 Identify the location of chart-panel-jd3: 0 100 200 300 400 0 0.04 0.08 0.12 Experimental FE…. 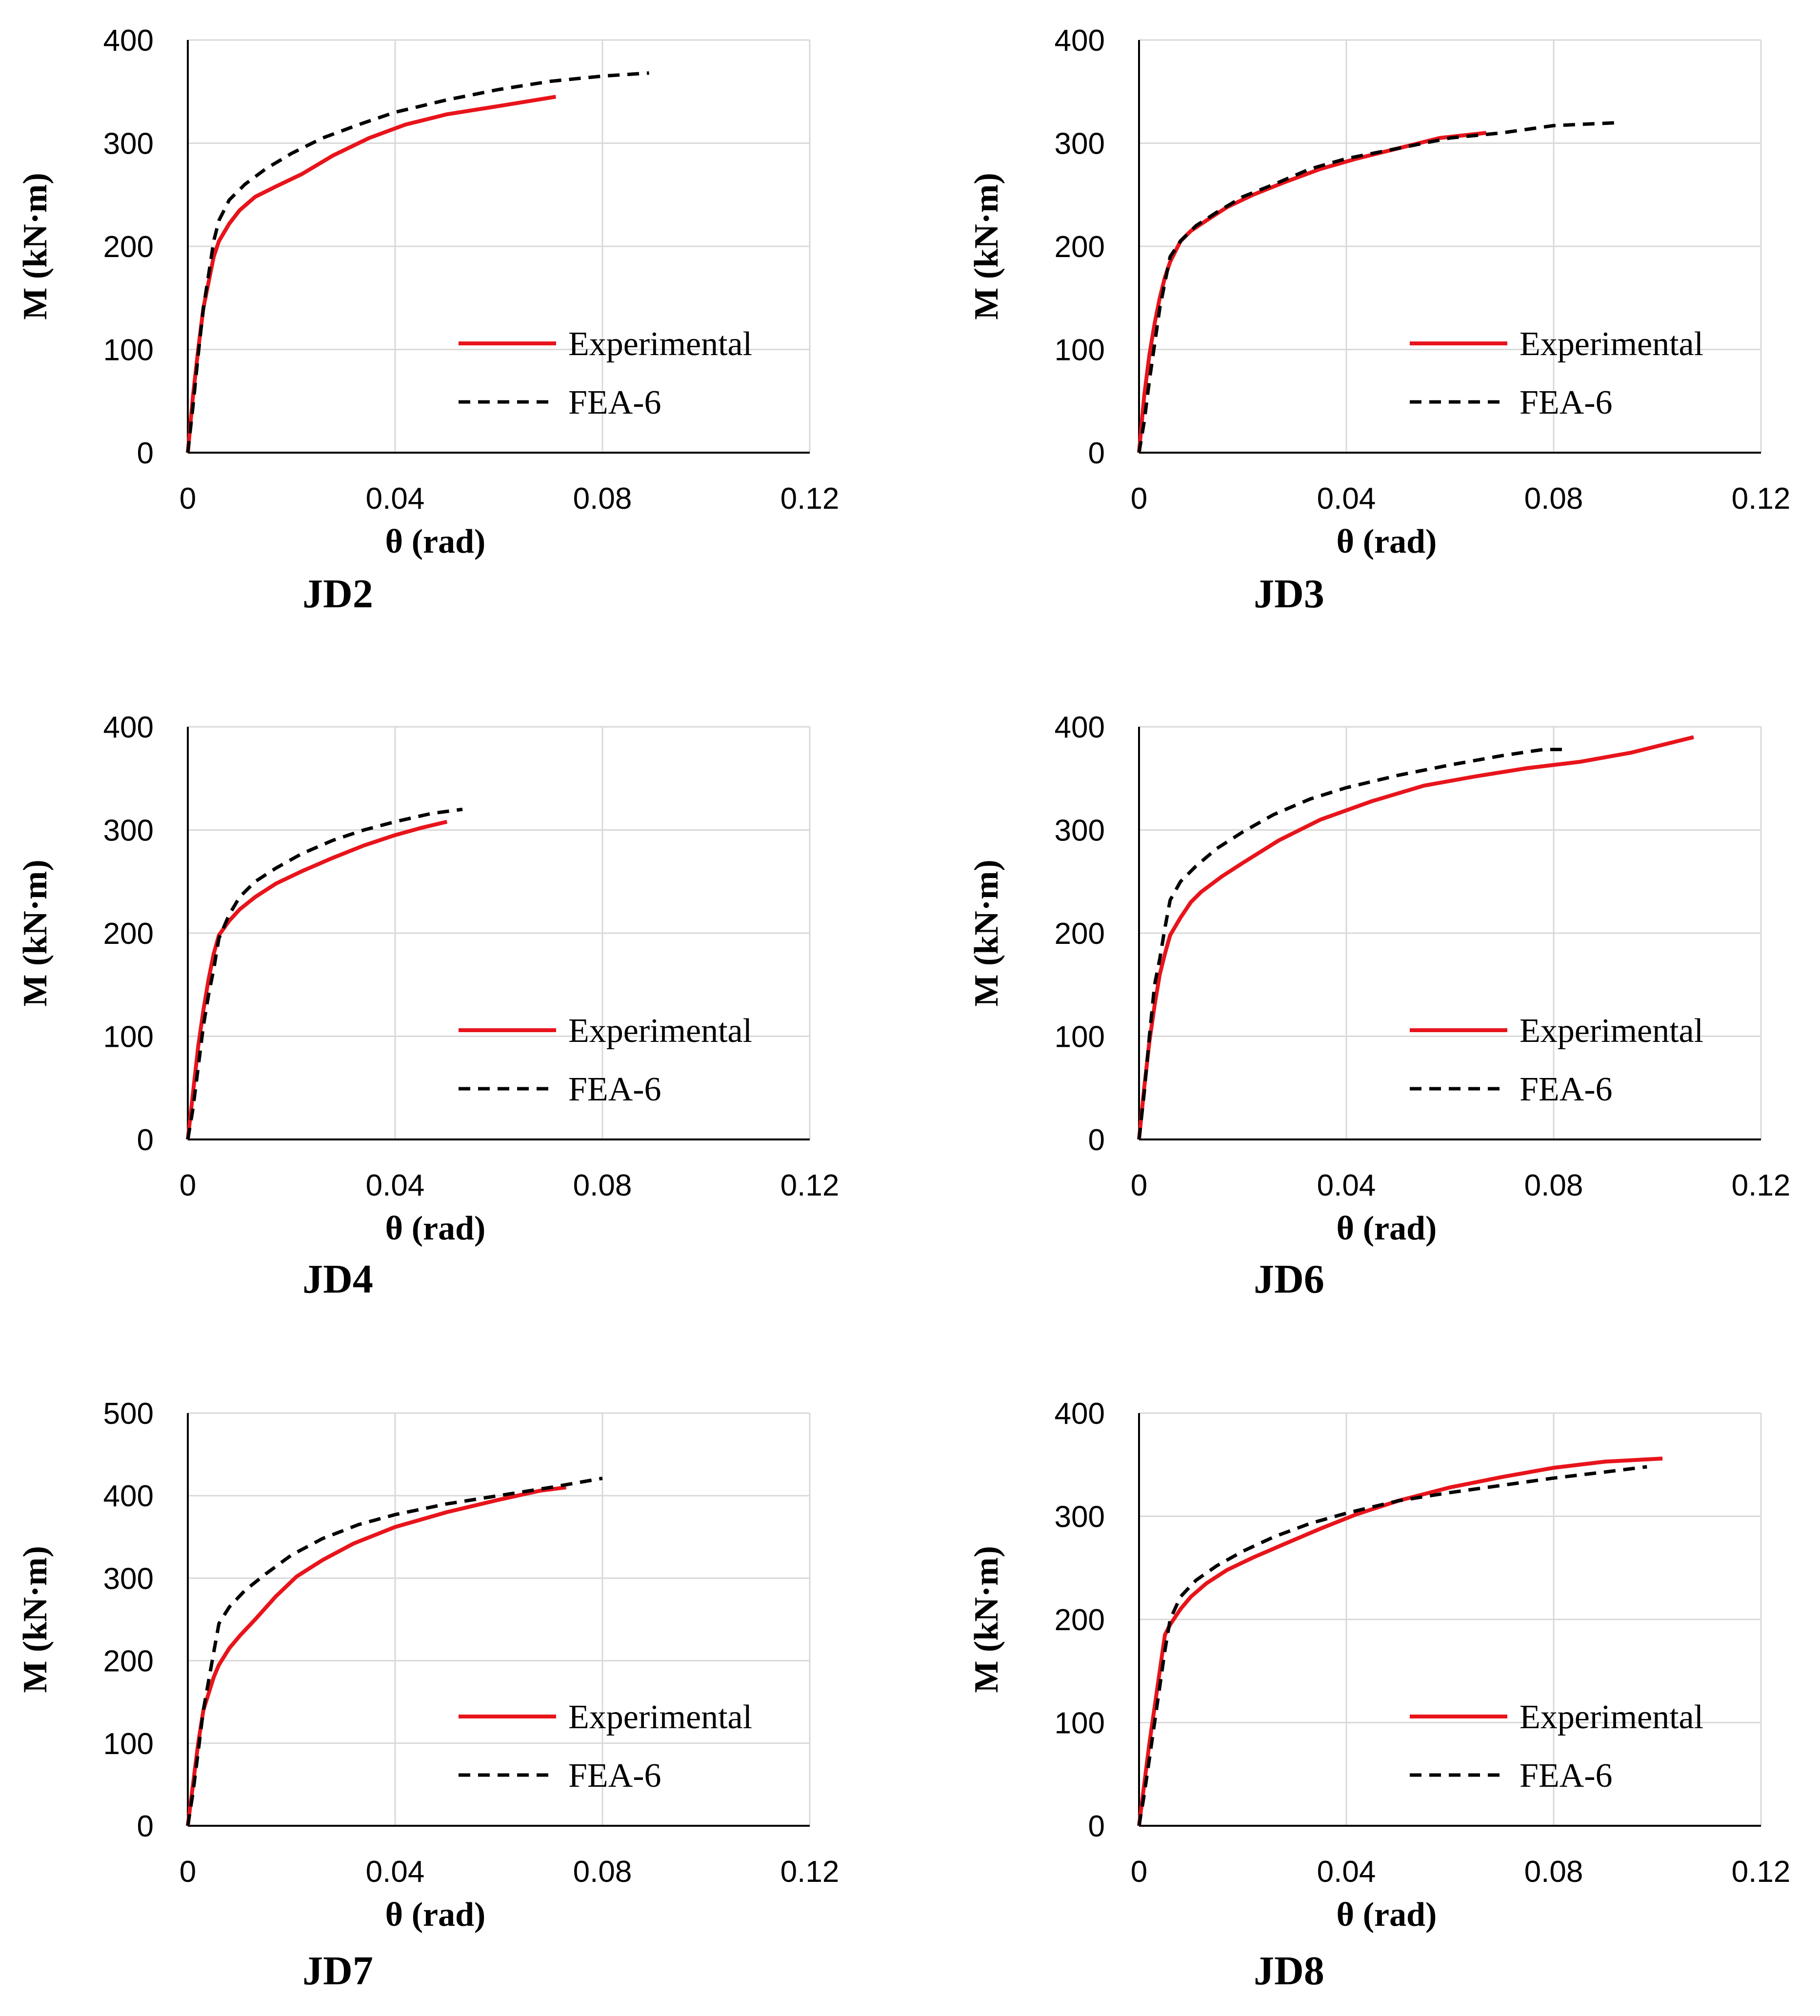
(1379, 321).